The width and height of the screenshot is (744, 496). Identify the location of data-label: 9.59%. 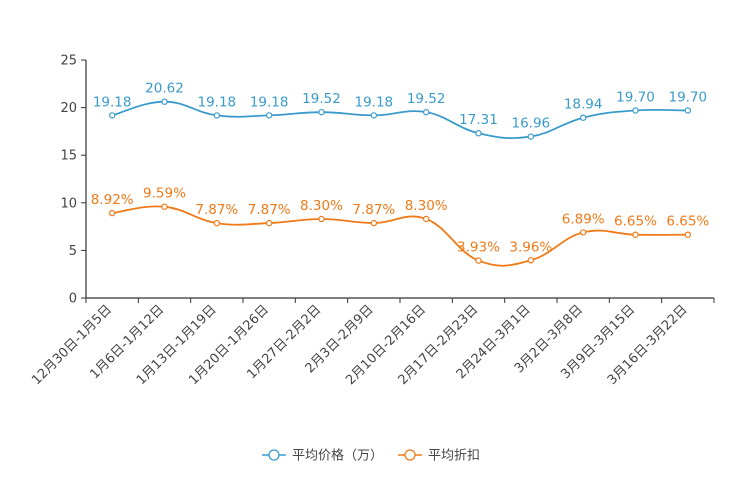
(164, 194).